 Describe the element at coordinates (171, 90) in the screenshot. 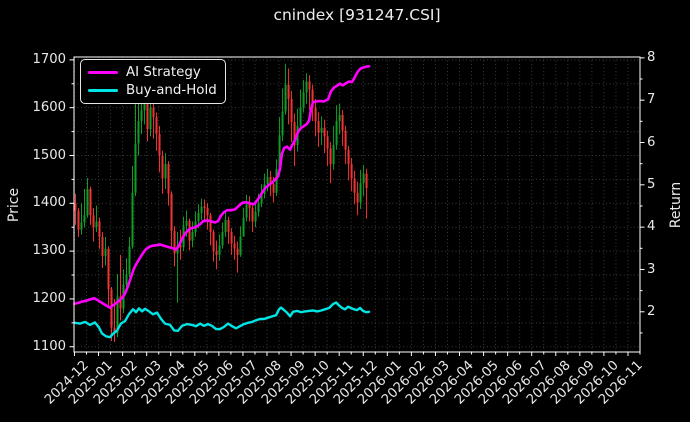

I see `legend-label: Buy-and-Hold` at that location.